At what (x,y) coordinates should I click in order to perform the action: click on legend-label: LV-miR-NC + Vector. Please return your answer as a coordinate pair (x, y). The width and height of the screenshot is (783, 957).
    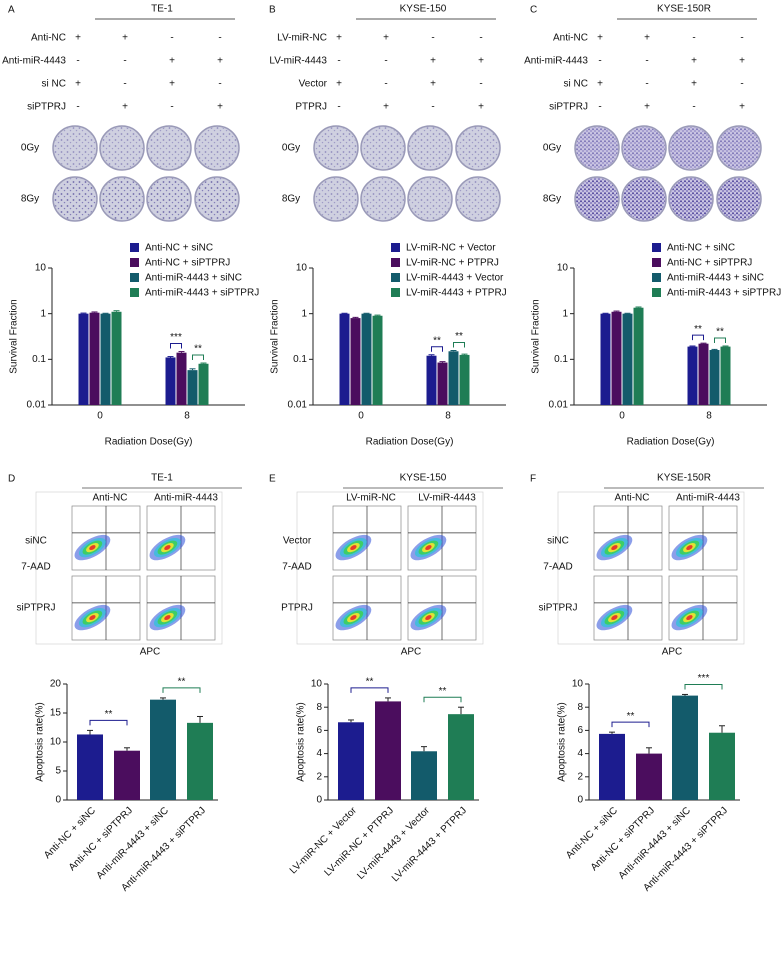
    Looking at the image, I should click on (451, 248).